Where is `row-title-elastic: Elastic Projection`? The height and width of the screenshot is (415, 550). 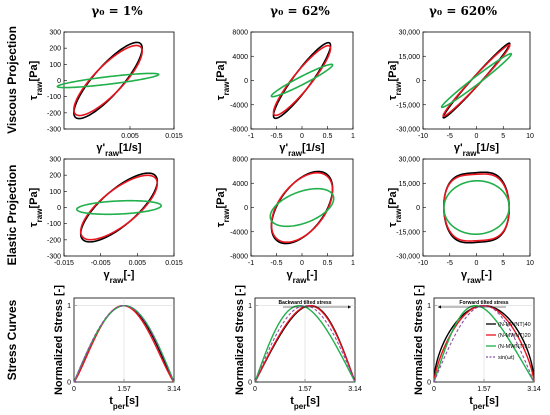 row-title-elastic: Elastic Projection is located at coordinates (12, 215).